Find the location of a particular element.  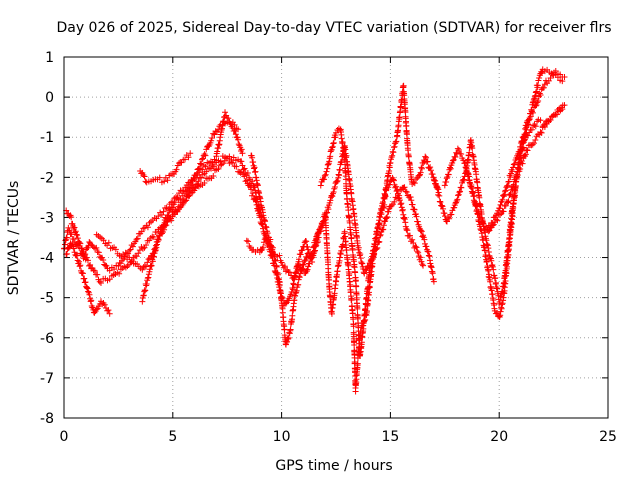

y-tick-label: -5 is located at coordinates (47, 299).